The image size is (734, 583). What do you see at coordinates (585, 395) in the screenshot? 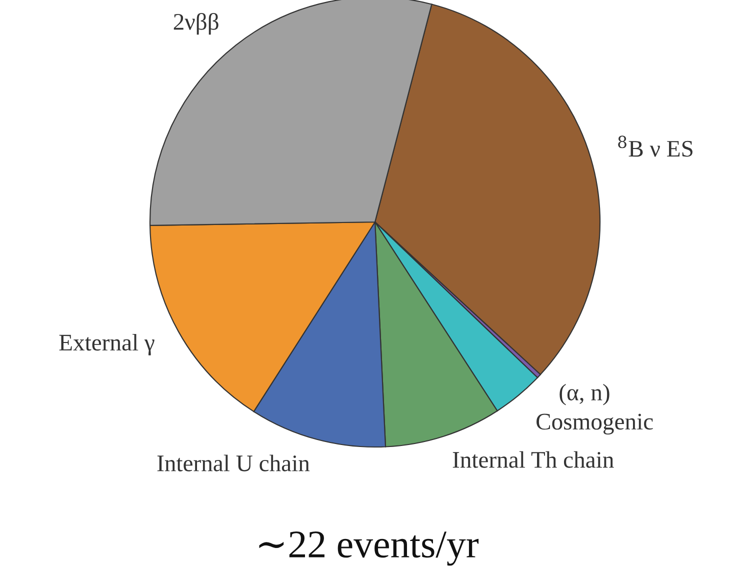
I see `slice-label: (α, n)` at bounding box center [585, 395].